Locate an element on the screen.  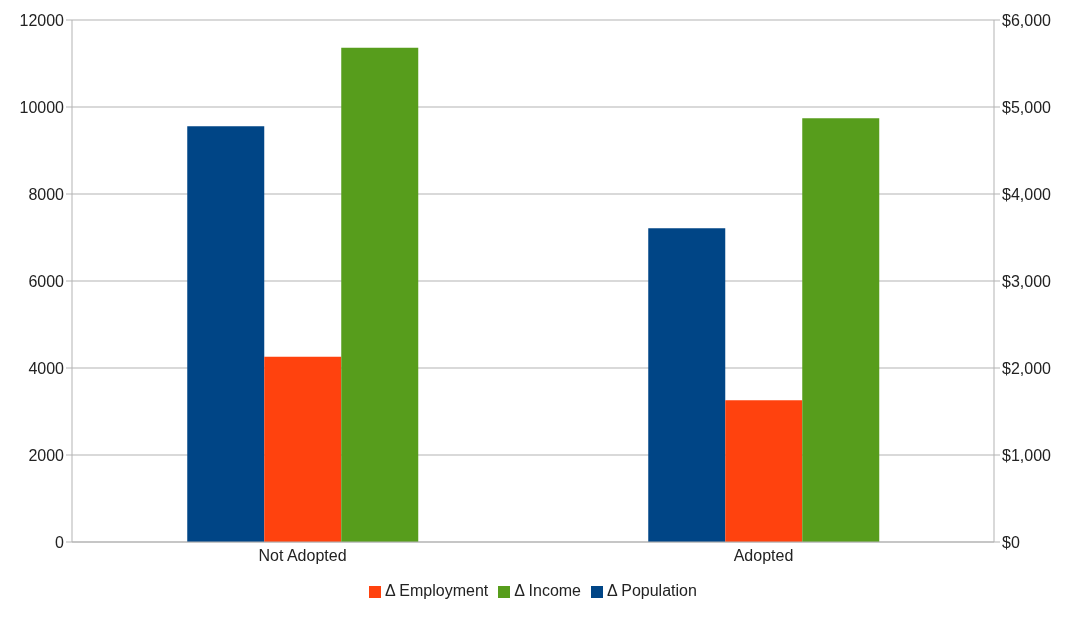
legend-label: Δ Population is located at coordinates (652, 590).